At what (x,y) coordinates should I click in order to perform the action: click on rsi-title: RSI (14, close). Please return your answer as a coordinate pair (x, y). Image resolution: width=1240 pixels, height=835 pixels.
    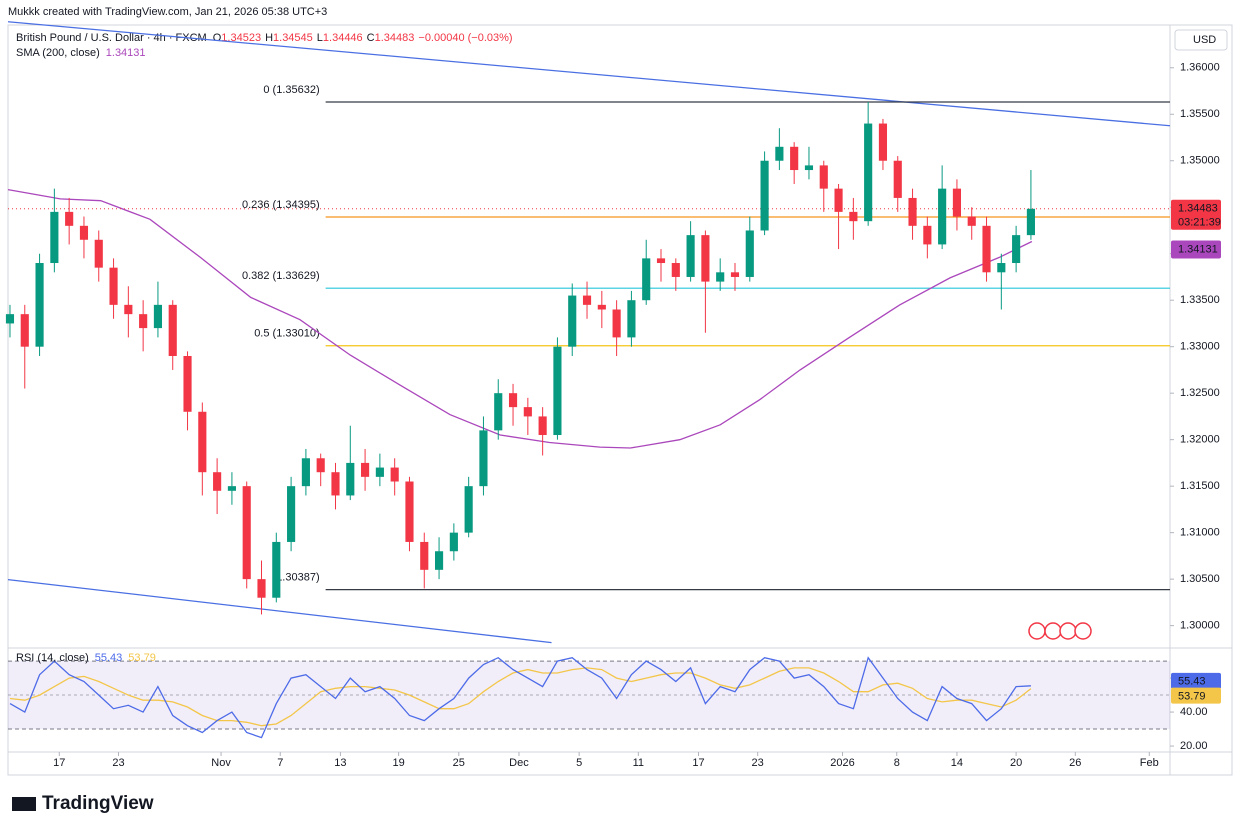
    Looking at the image, I should click on (52, 658).